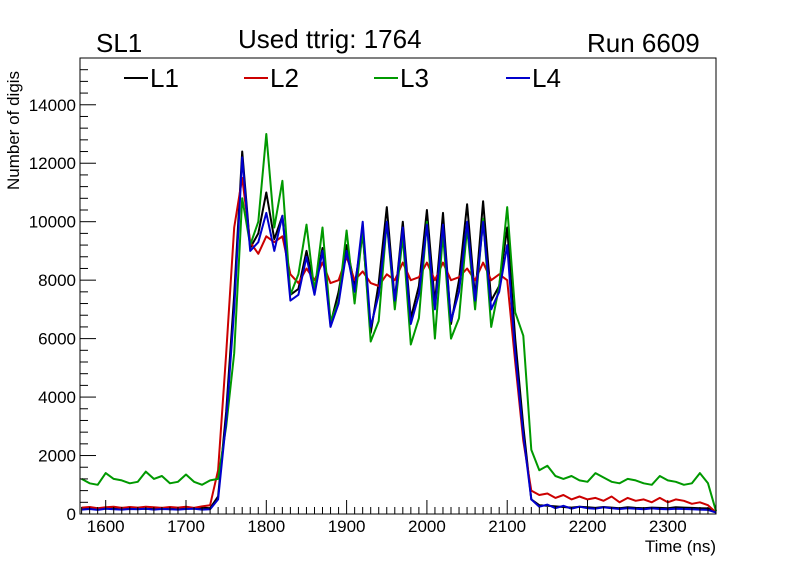 The width and height of the screenshot is (796, 572). What do you see at coordinates (57, 397) in the screenshot?
I see `y-tick-label: 4000` at bounding box center [57, 397].